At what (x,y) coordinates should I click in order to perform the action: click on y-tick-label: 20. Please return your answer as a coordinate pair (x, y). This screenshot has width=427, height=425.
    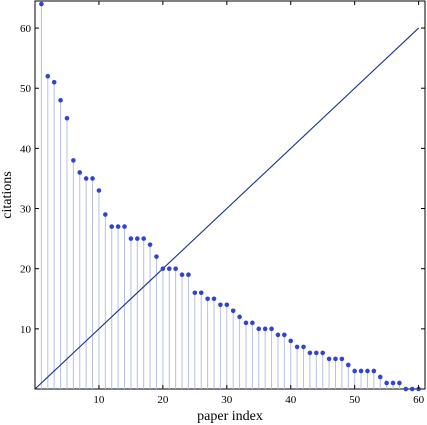
    Looking at the image, I should click on (26, 270).